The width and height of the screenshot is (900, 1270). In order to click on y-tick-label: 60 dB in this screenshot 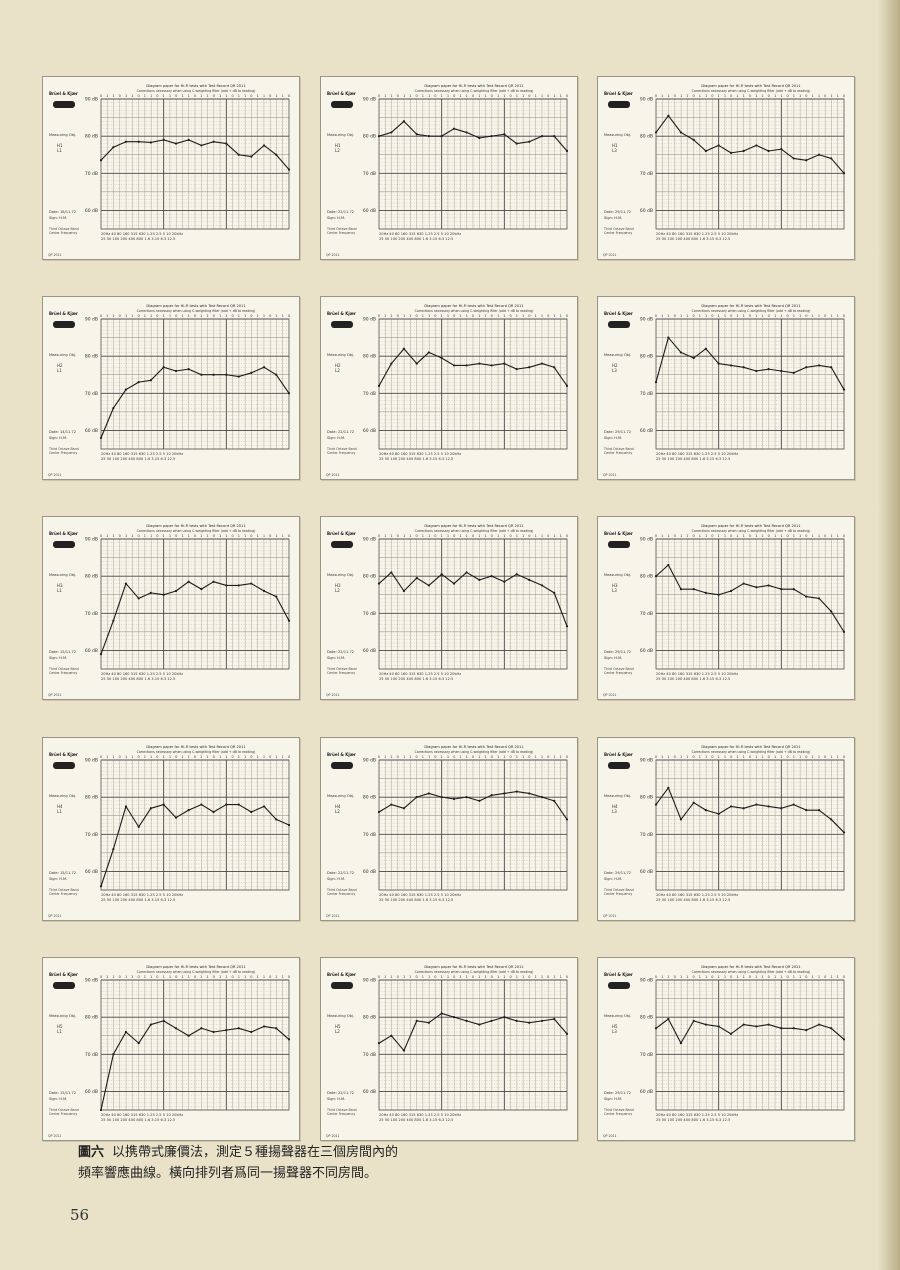, I will do `click(91, 431)`.